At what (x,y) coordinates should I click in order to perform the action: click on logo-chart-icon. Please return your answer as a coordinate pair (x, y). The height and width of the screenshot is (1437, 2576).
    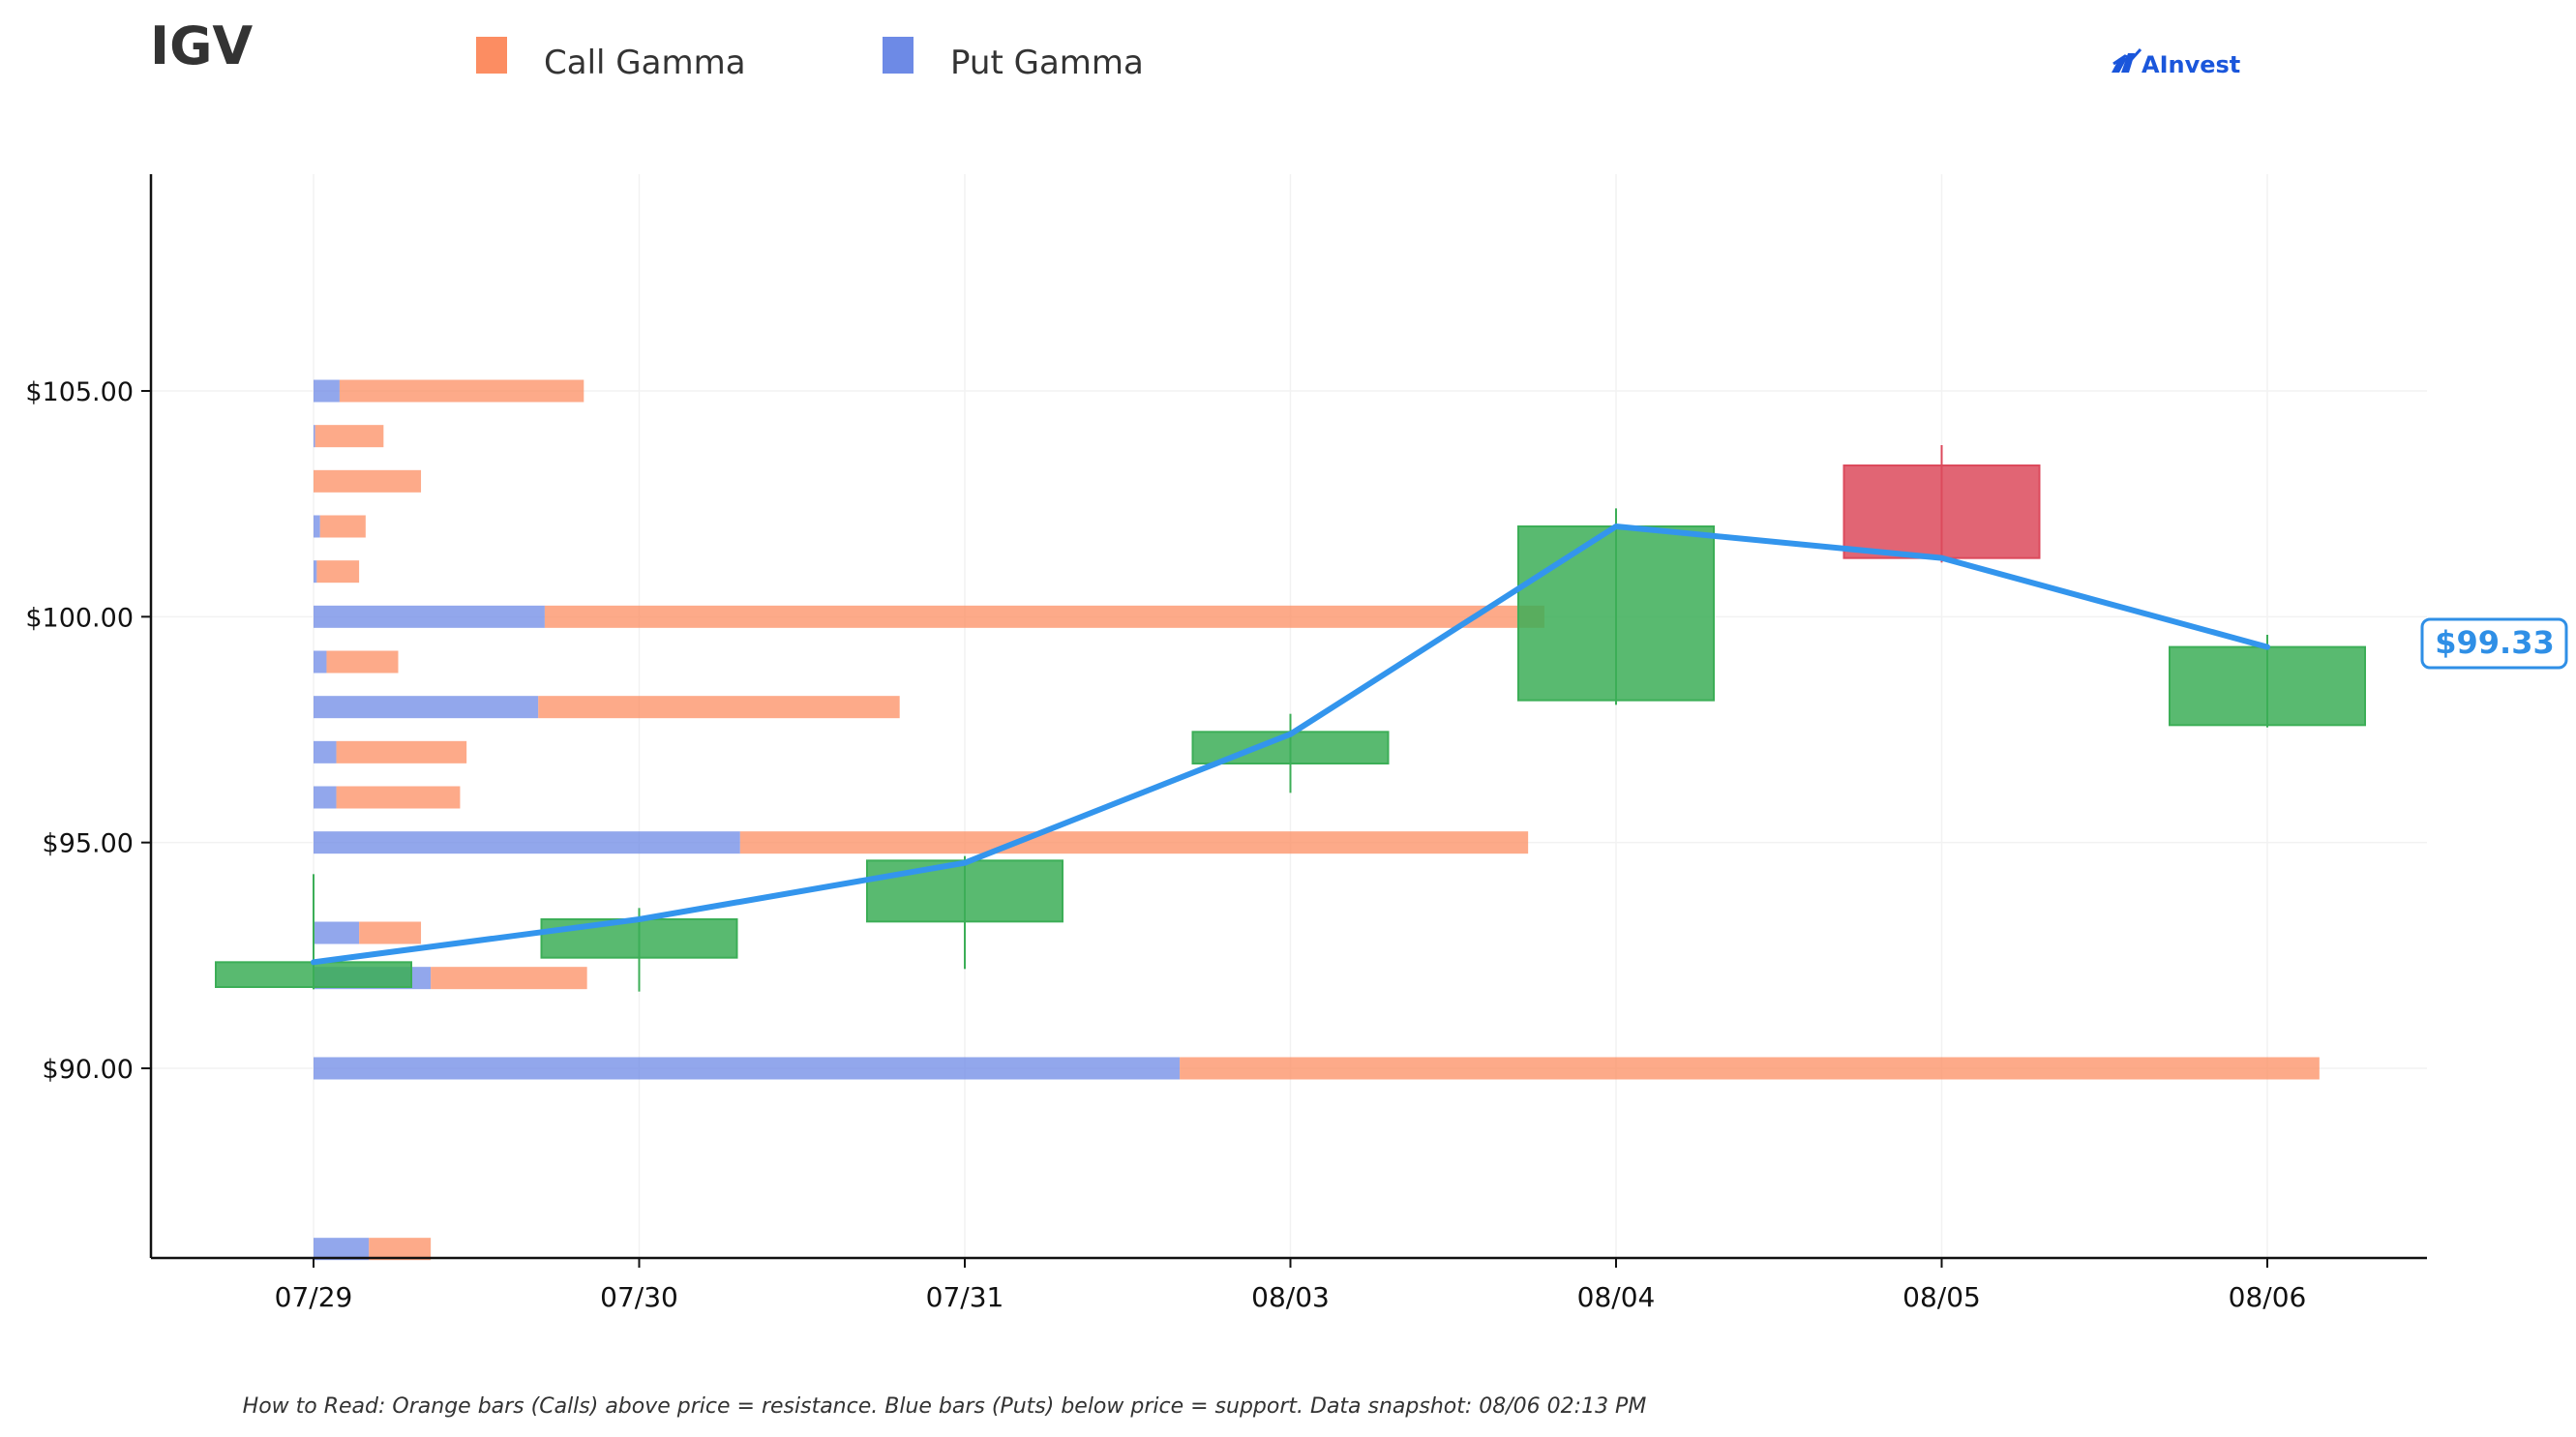
    Looking at the image, I should click on (2127, 60).